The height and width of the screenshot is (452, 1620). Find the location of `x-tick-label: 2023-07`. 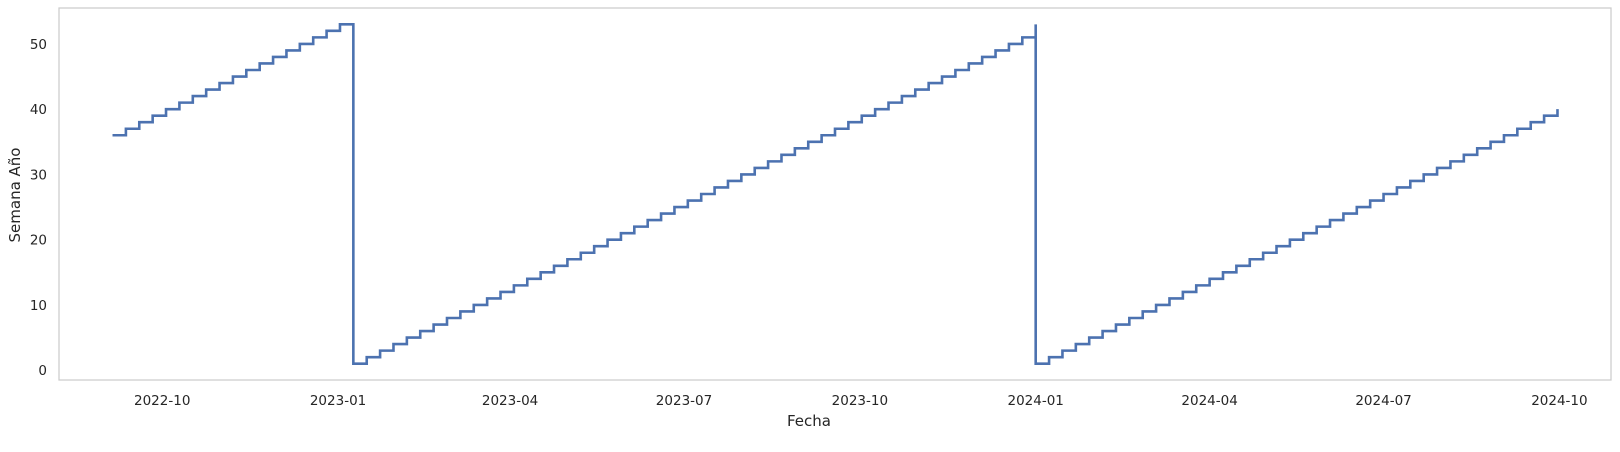

x-tick-label: 2023-07 is located at coordinates (684, 401).